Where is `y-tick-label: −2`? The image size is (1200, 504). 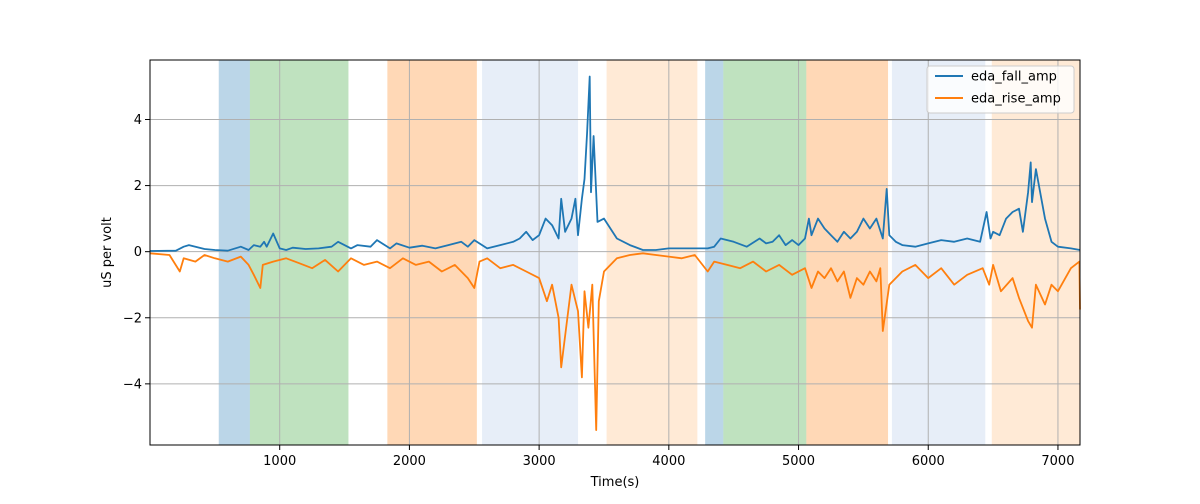
y-tick-label: −2 is located at coordinates (132, 318).